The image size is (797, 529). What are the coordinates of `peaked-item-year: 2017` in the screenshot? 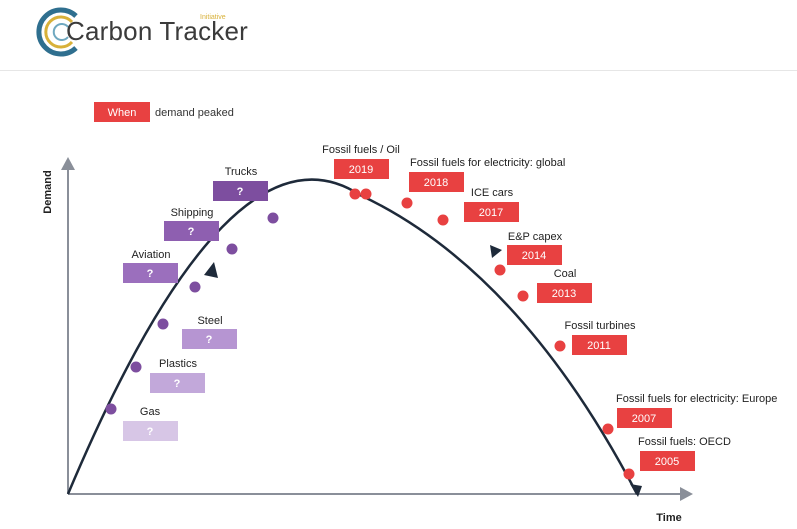 It's located at (491, 213).